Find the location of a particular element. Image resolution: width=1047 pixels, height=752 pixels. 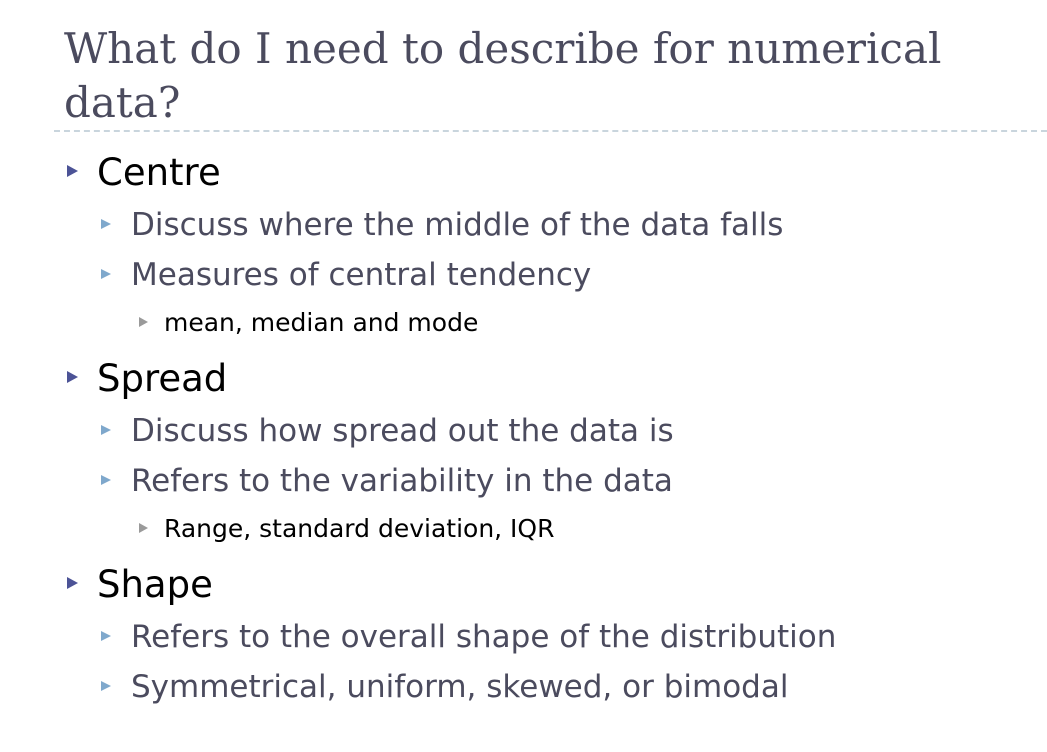

sub-bullet: Refers to the variability in the data is located at coordinates (523, 481).